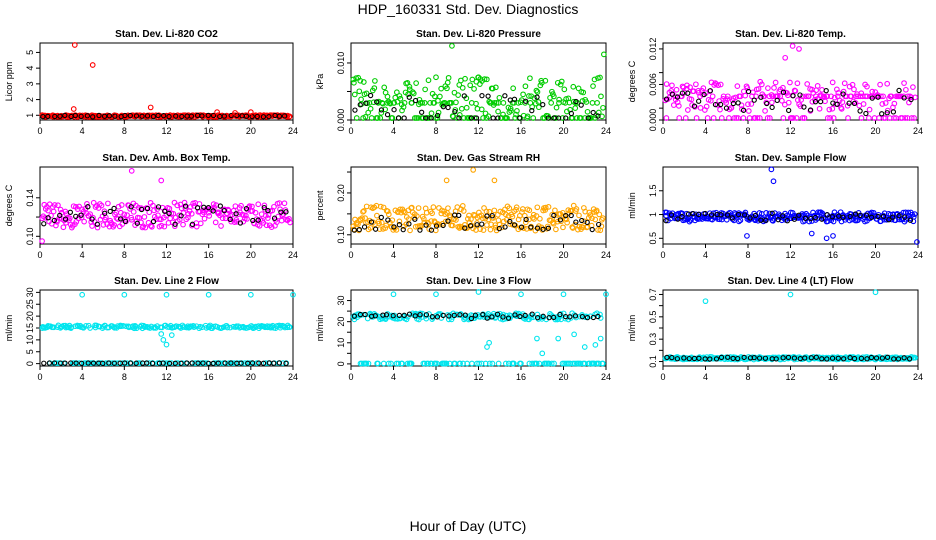 This screenshot has width=936, height=540. Describe the element at coordinates (833, 131) in the screenshot. I see `x-tick-label: 16` at that location.